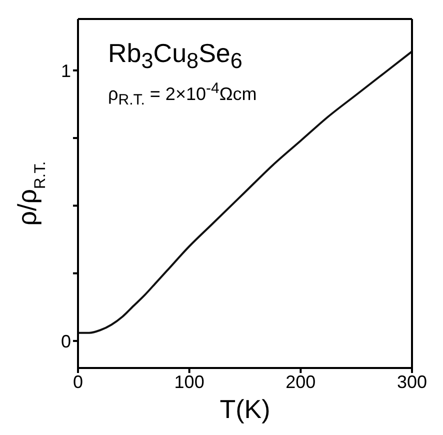 Image resolution: width=443 pixels, height=435 pixels. What do you see at coordinates (175, 56) in the screenshot?
I see `annotation: Rb$_{3}$Cu$_{8}$Se$_{6}$` at bounding box center [175, 56].